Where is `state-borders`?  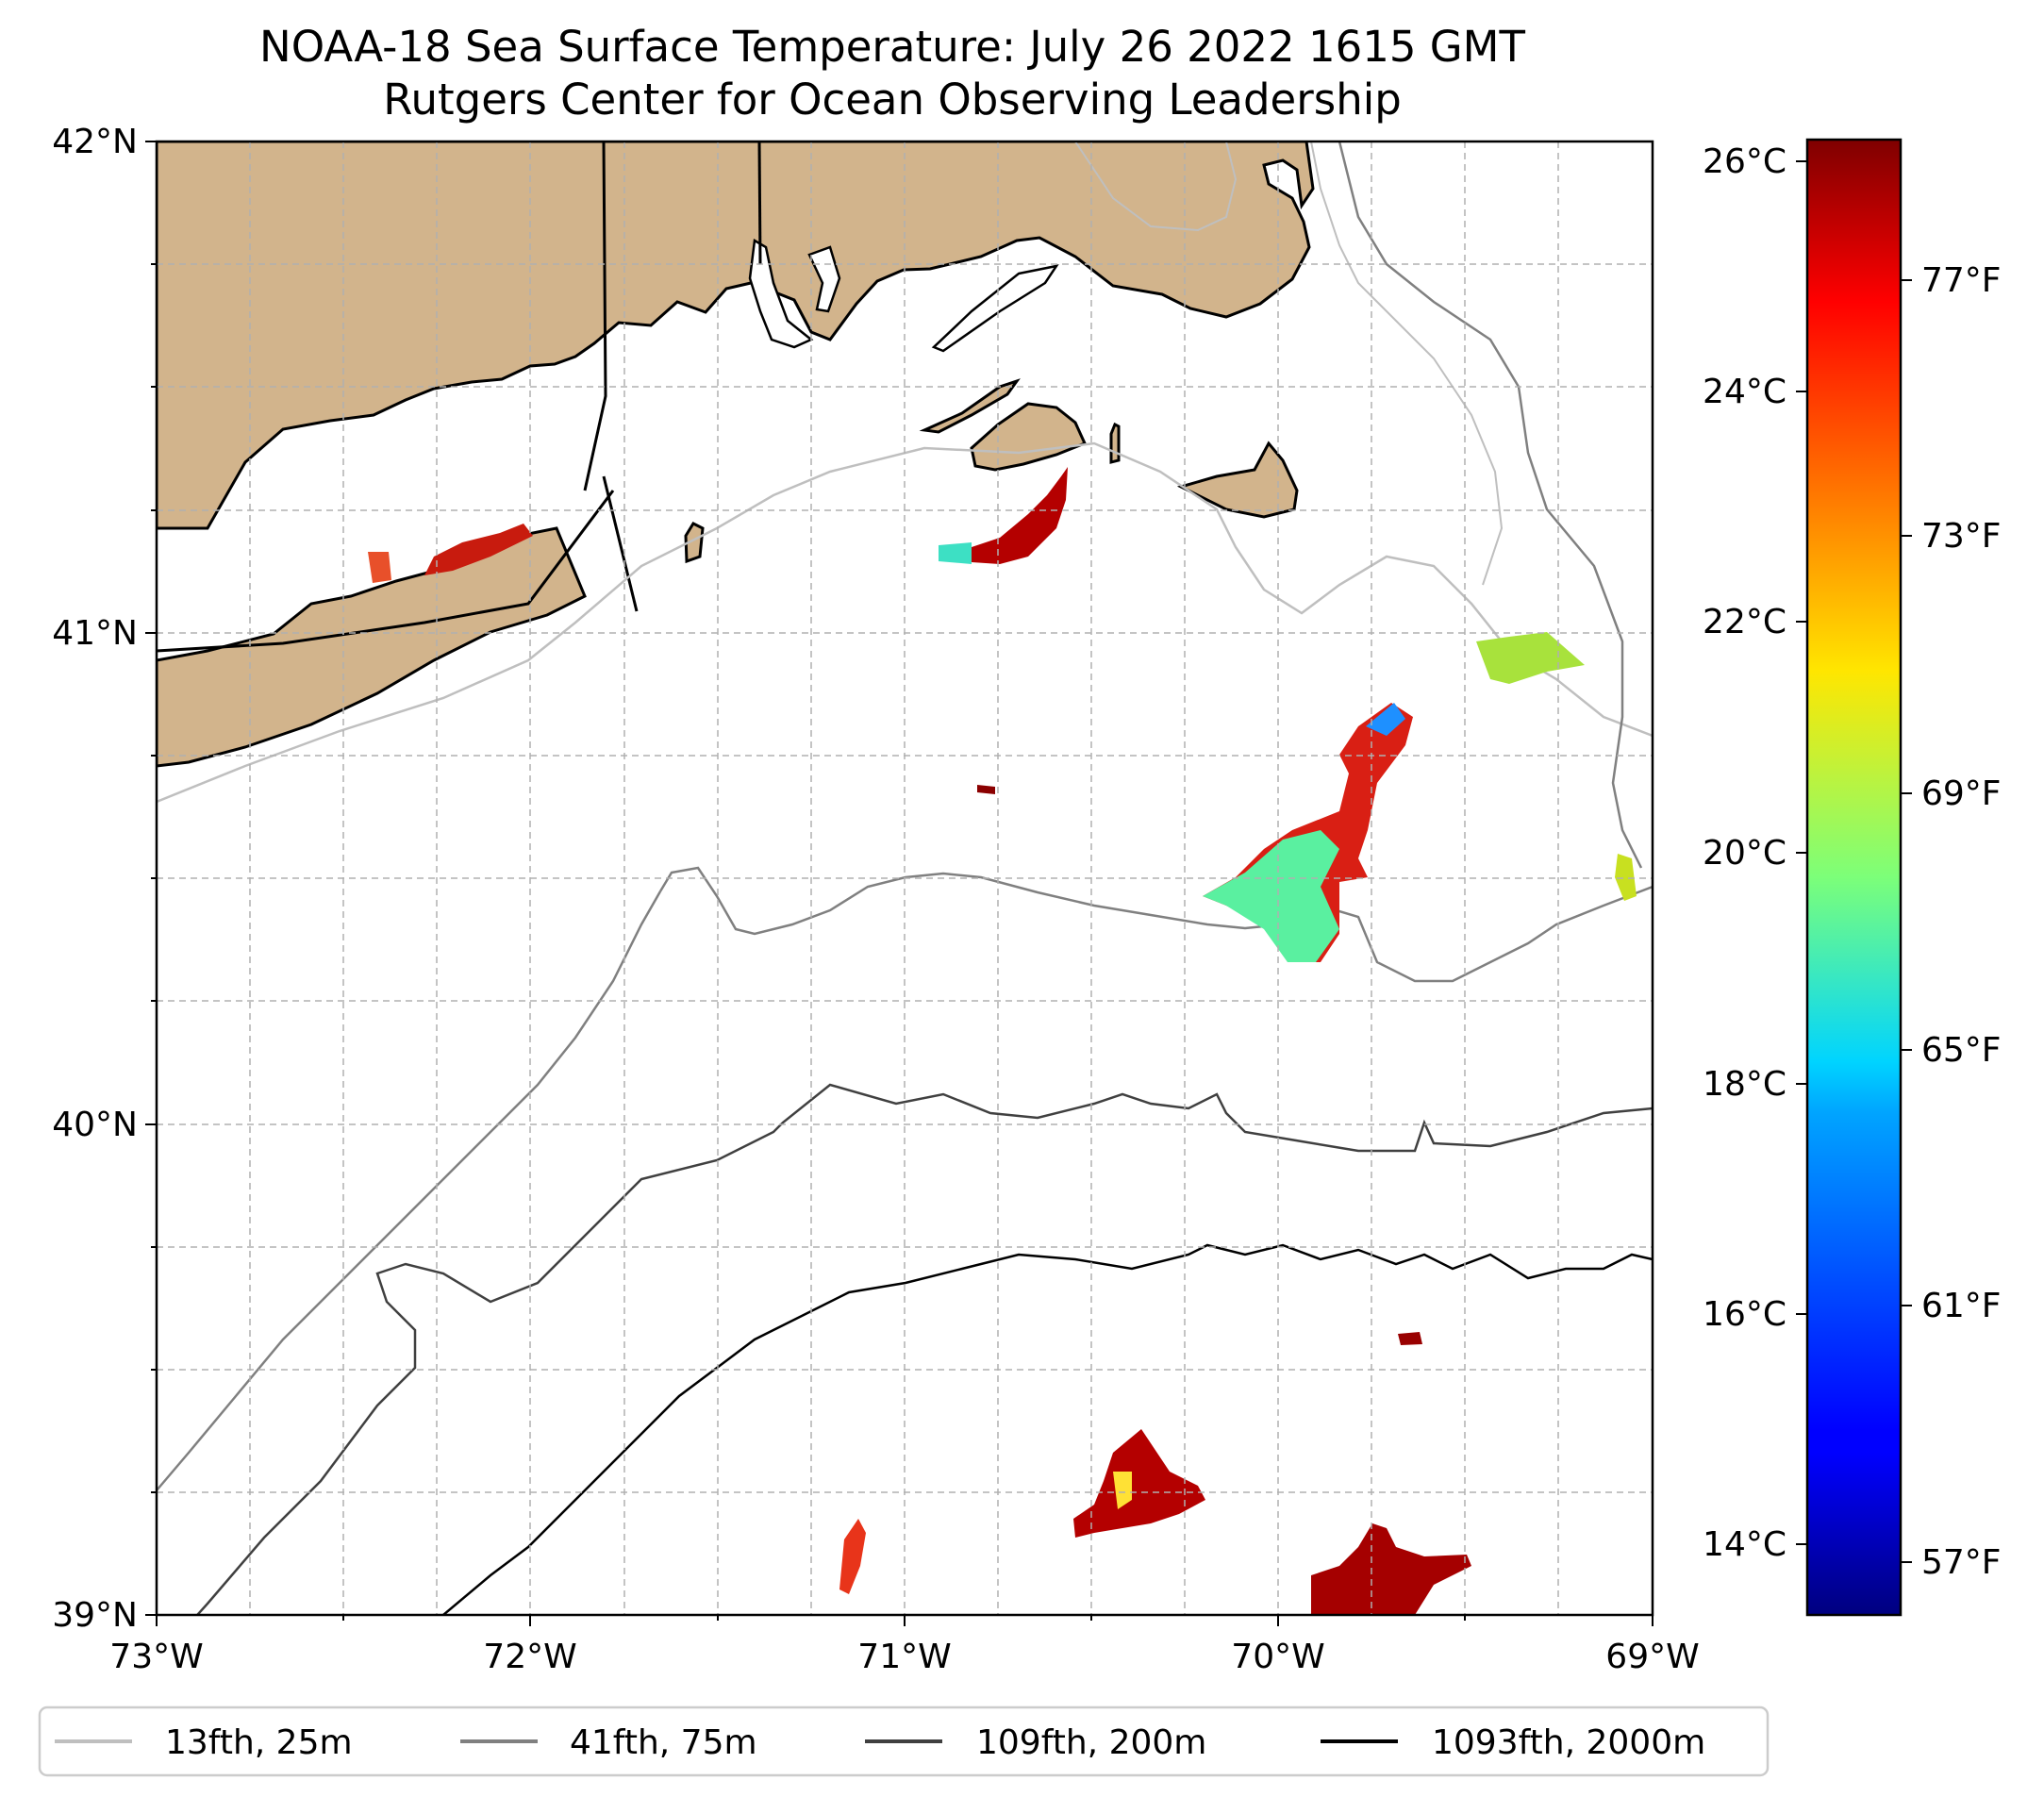
state-borders is located at coordinates (459, 397).